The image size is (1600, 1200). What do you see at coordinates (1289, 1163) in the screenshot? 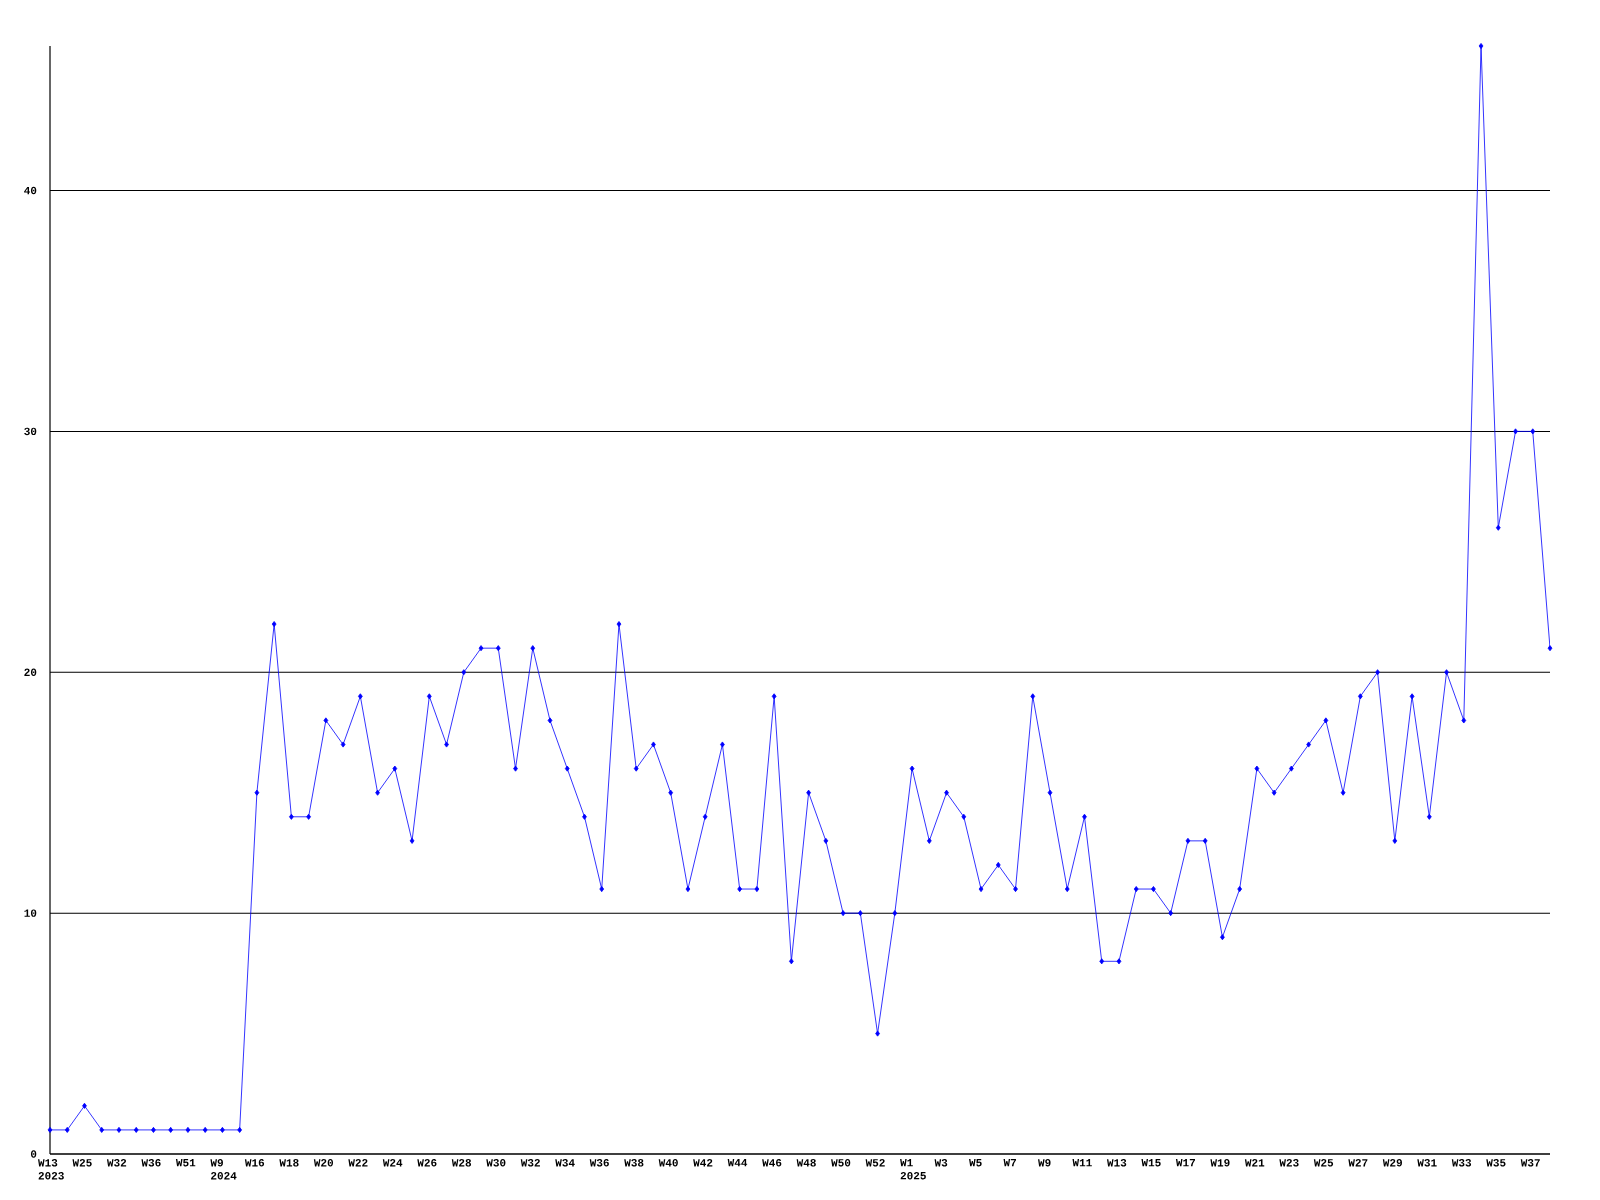
I see `x-tick-label: W23` at bounding box center [1289, 1163].